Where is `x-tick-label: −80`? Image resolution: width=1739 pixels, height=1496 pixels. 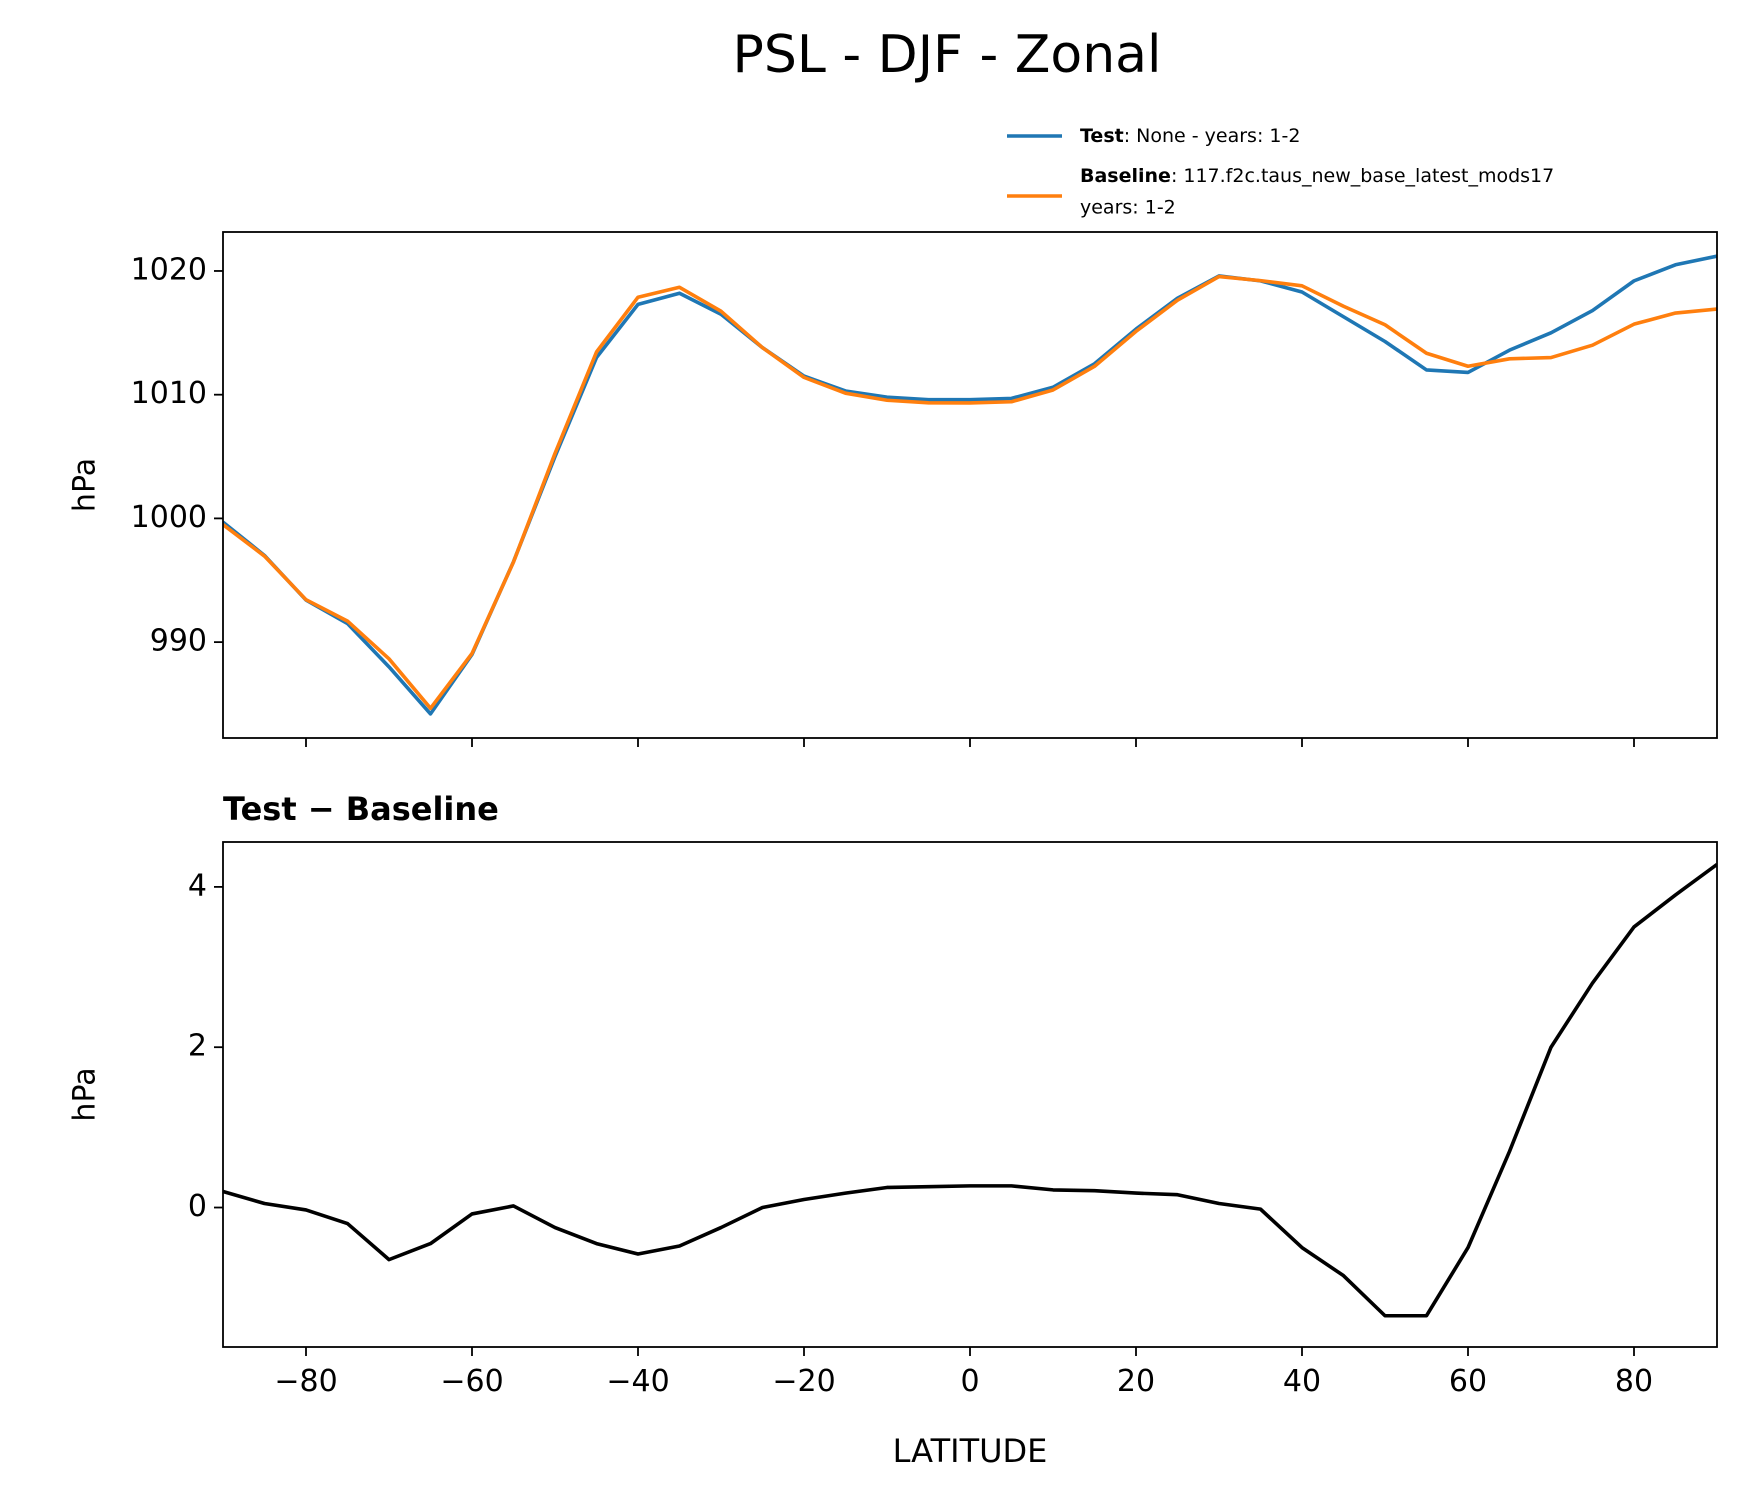 x-tick-label: −80 is located at coordinates (305, 1381).